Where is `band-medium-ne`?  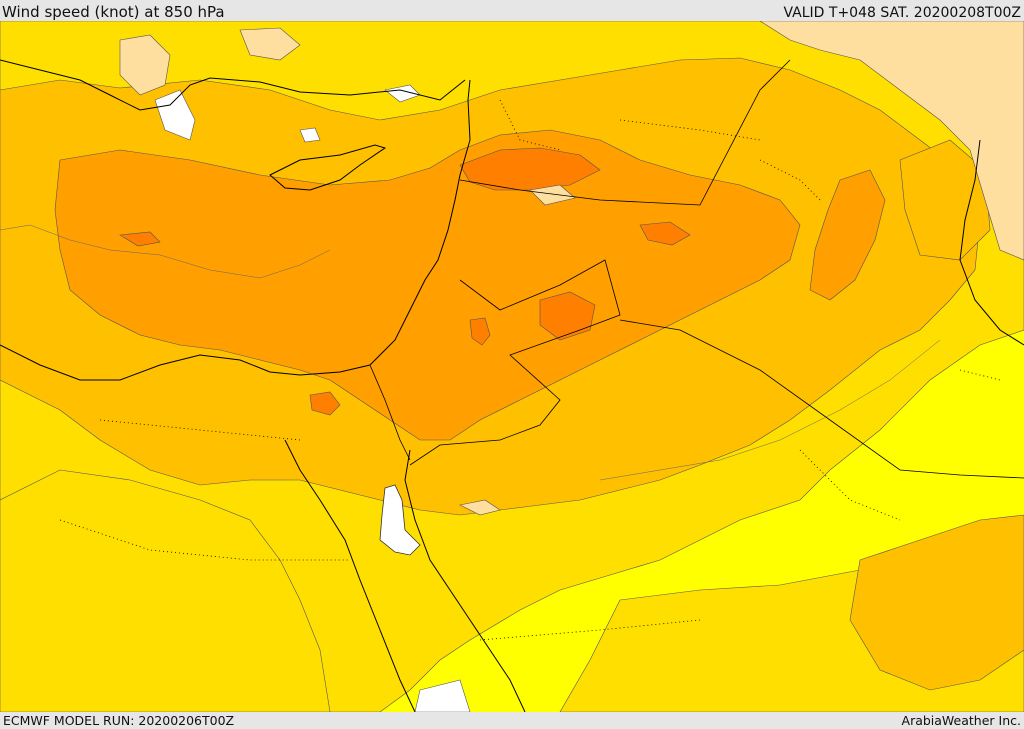
band-medium-ne is located at coordinates (945, 200).